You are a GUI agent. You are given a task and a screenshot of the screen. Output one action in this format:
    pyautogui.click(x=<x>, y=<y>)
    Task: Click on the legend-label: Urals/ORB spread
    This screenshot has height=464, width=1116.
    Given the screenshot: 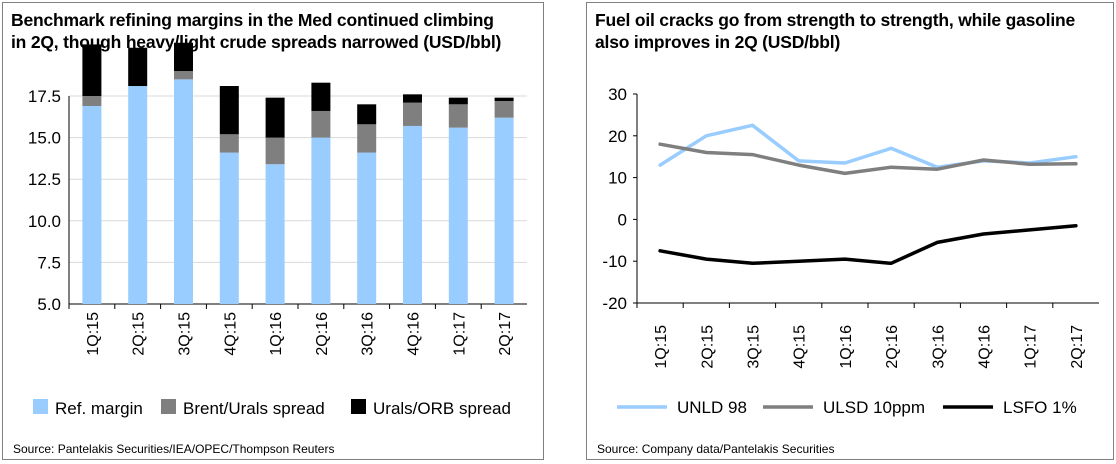 What is the action you would take?
    pyautogui.click(x=442, y=408)
    